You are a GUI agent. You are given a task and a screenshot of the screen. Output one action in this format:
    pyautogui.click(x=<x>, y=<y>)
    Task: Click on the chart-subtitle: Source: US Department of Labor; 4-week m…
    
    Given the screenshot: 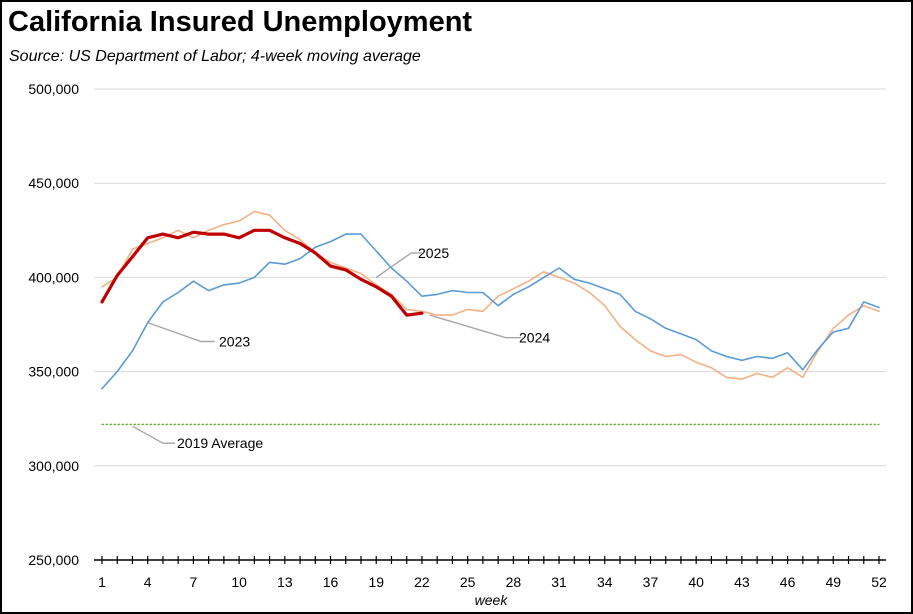 What is the action you would take?
    pyautogui.click(x=215, y=56)
    